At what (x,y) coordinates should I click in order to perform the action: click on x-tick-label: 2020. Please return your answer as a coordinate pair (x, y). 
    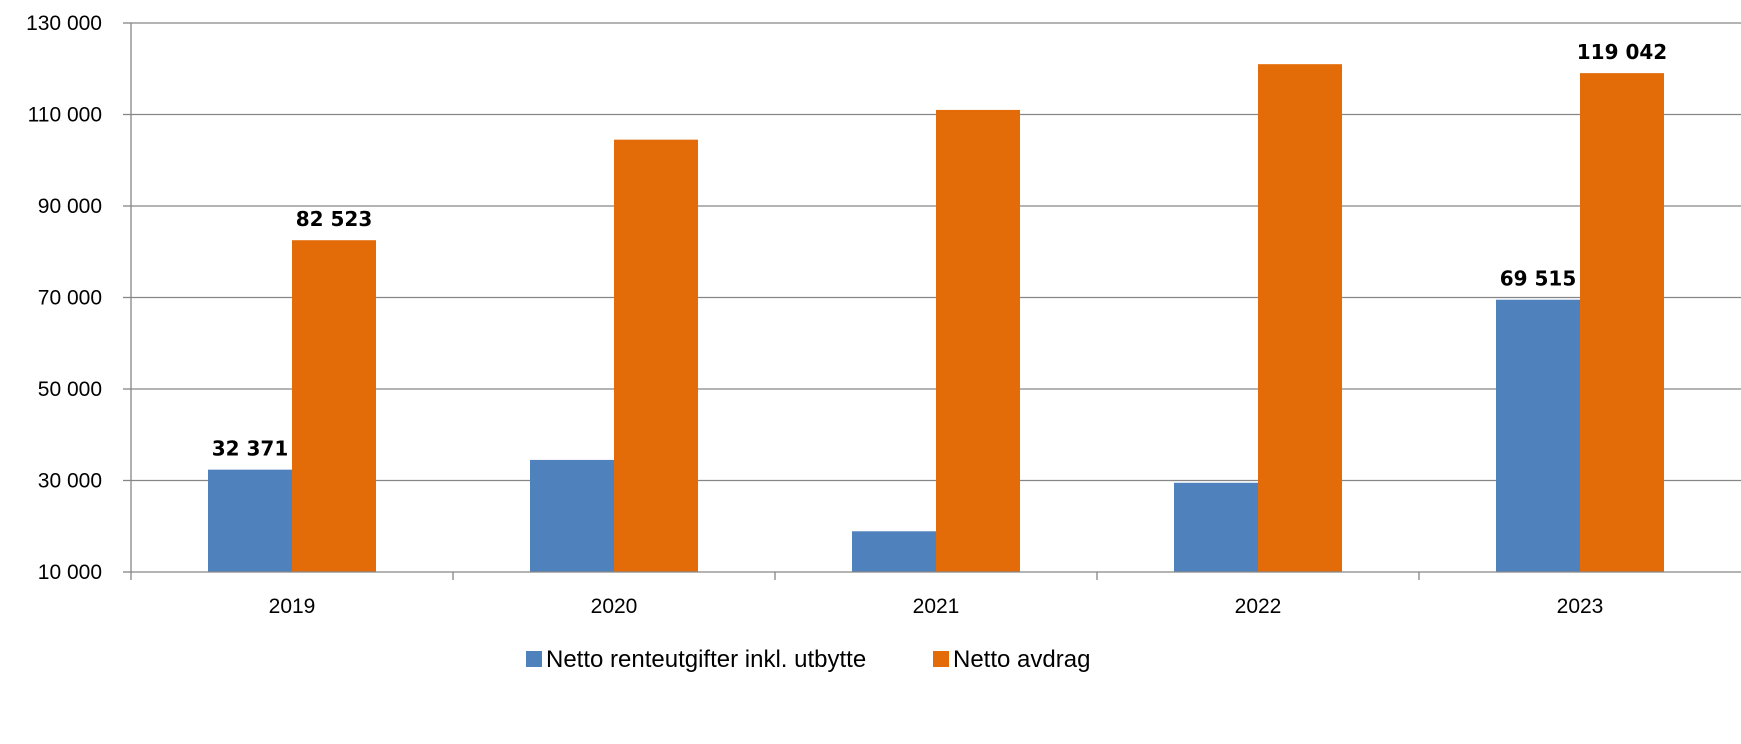
    Looking at the image, I should click on (614, 606).